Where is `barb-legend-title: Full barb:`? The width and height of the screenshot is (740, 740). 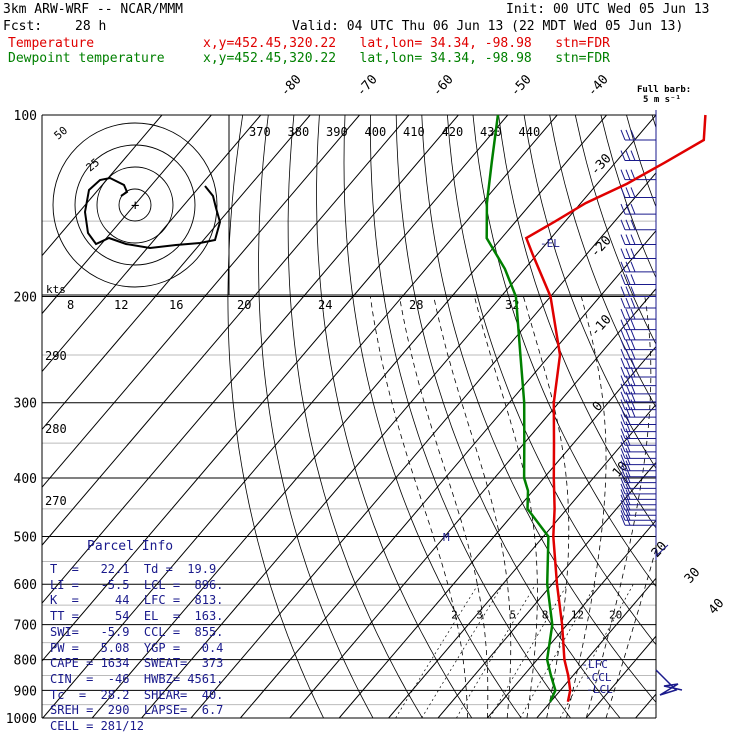 barb-legend-title: Full barb: is located at coordinates (664, 90).